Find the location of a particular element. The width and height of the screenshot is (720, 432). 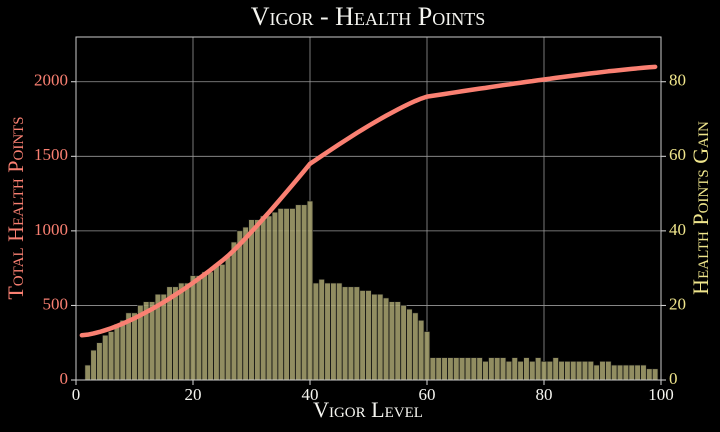

x-tick-label: 100 is located at coordinates (661, 394).